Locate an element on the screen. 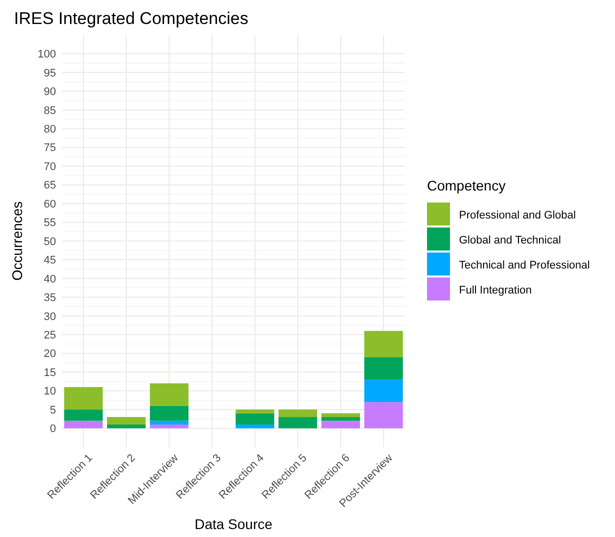 The width and height of the screenshot is (615, 537). y-tick-label: 90 is located at coordinates (50, 92).